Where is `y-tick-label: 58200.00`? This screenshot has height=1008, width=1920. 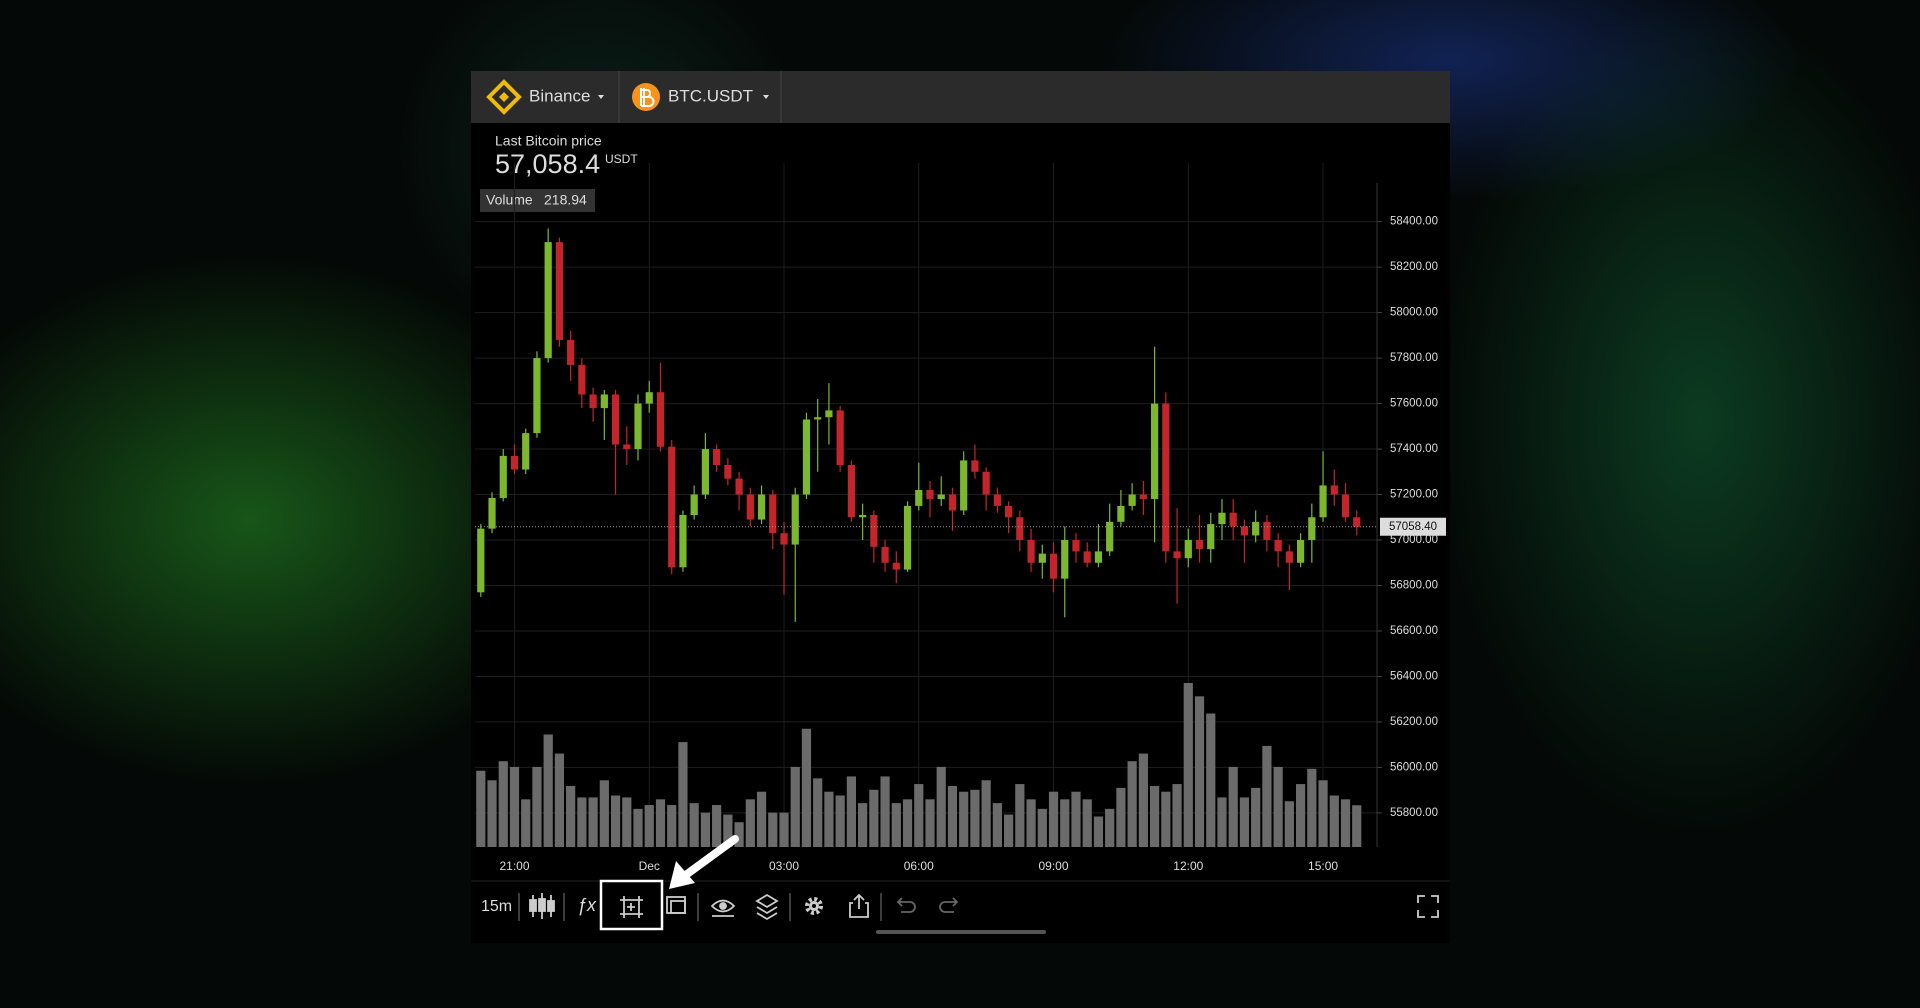 y-tick-label: 58200.00 is located at coordinates (1414, 267).